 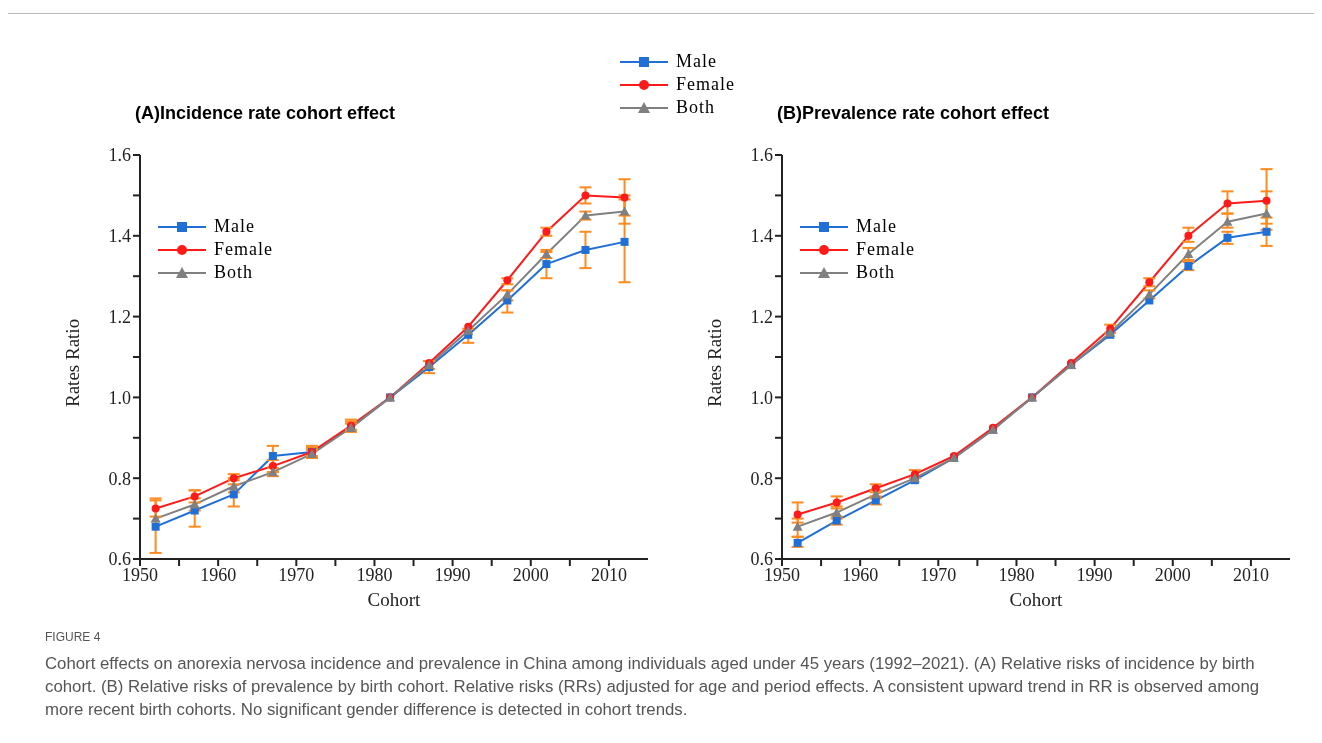 What do you see at coordinates (705, 84) in the screenshot?
I see `text: Female` at bounding box center [705, 84].